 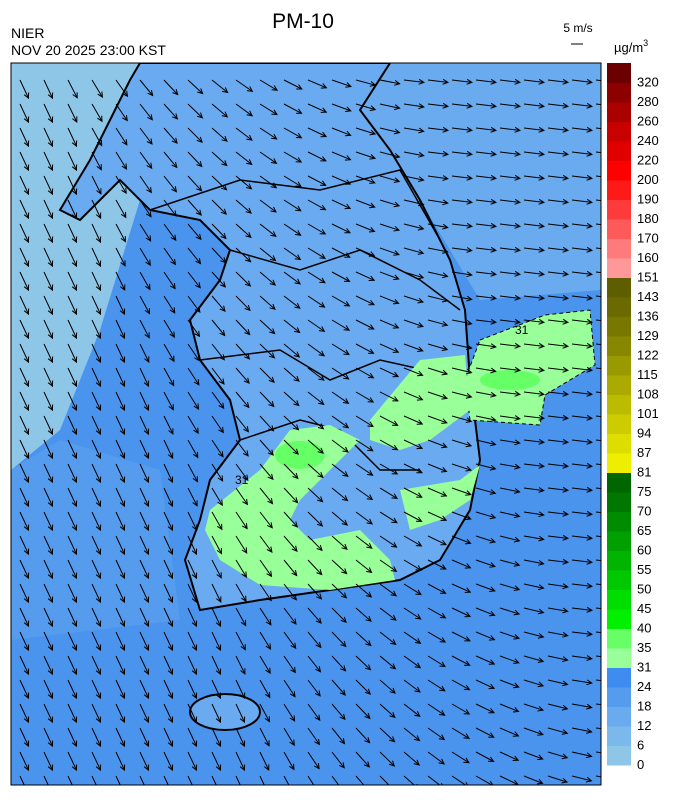 What do you see at coordinates (420, 402) in the screenshot?
I see `pm-area` at bounding box center [420, 402].